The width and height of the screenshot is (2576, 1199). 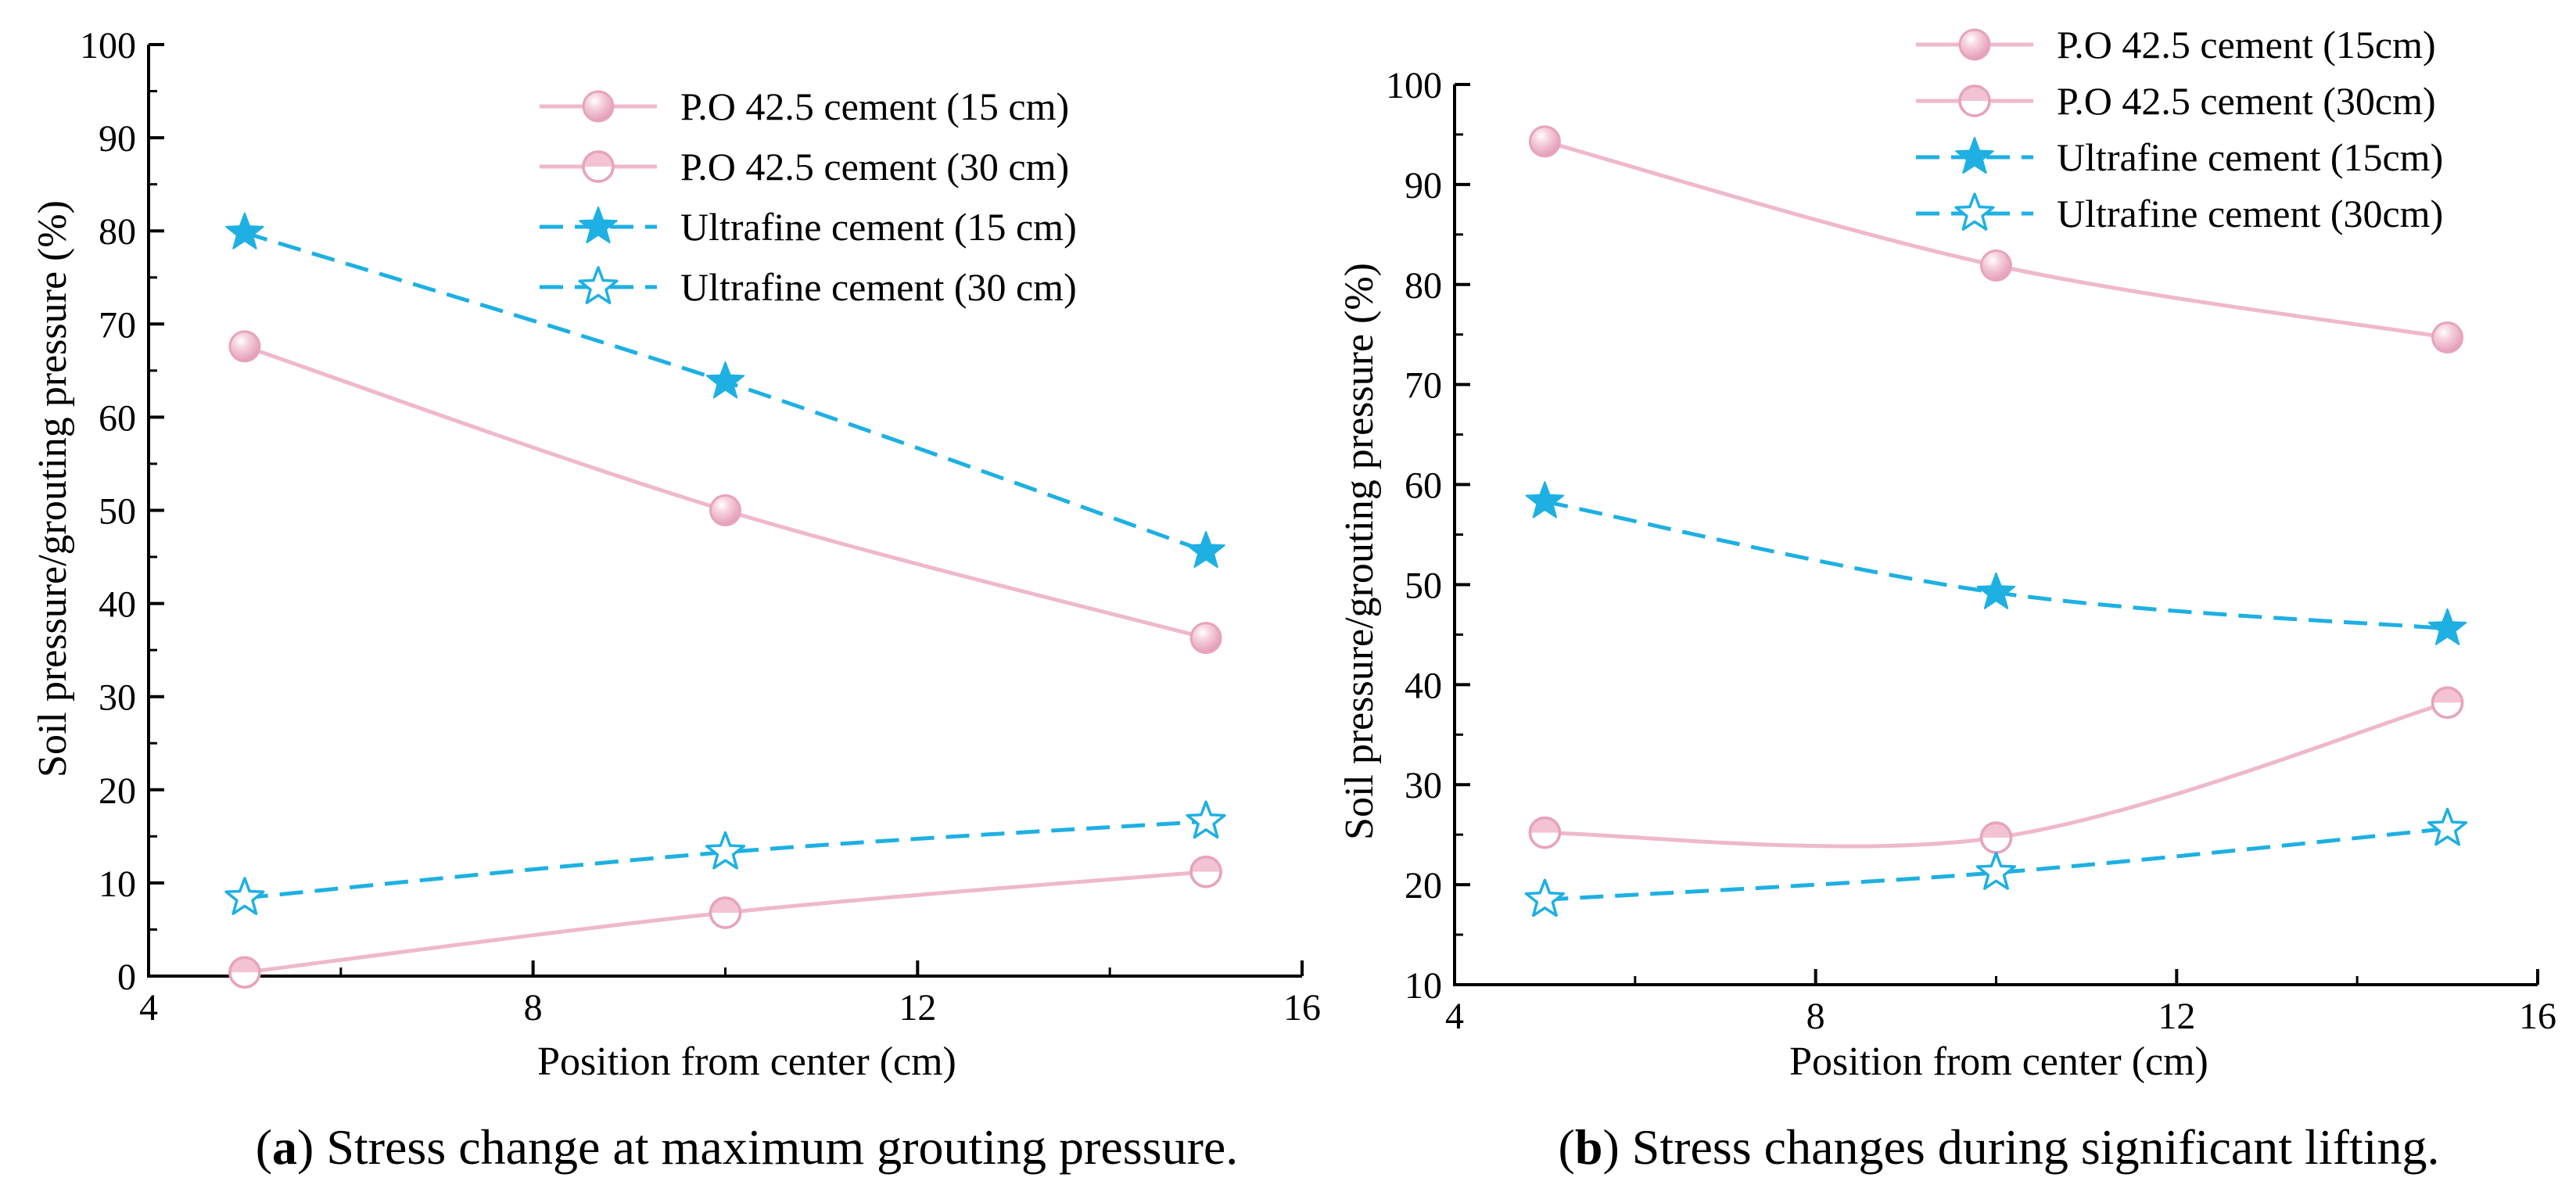 What do you see at coordinates (118, 698) in the screenshot?
I see `y-tick-label-a: 30` at bounding box center [118, 698].